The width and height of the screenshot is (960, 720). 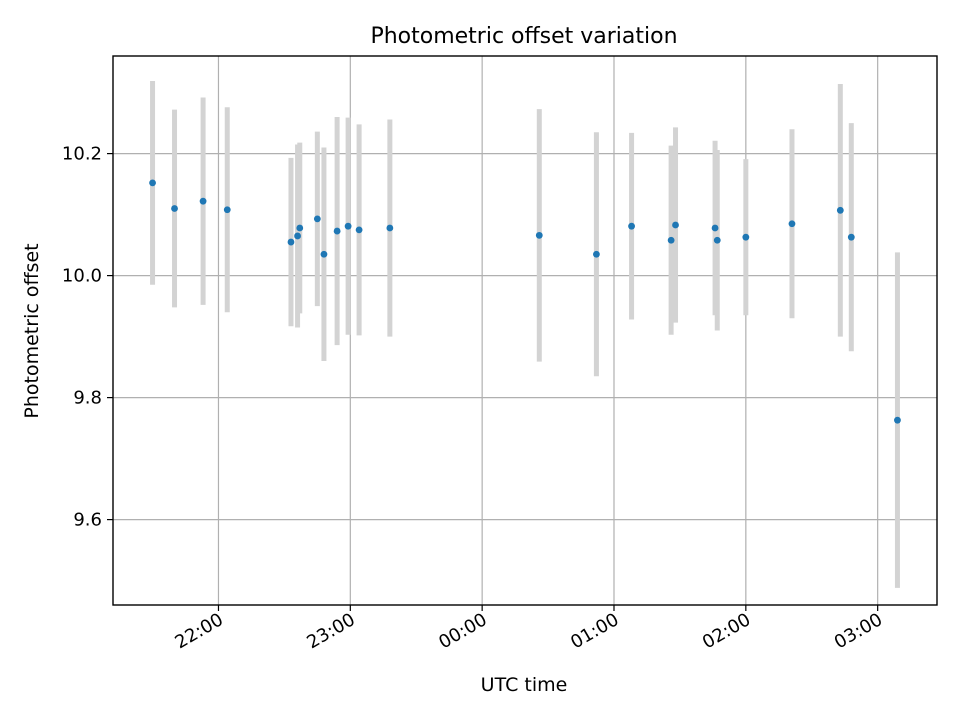 What do you see at coordinates (524, 685) in the screenshot?
I see `x-axis-label: UTC time` at bounding box center [524, 685].